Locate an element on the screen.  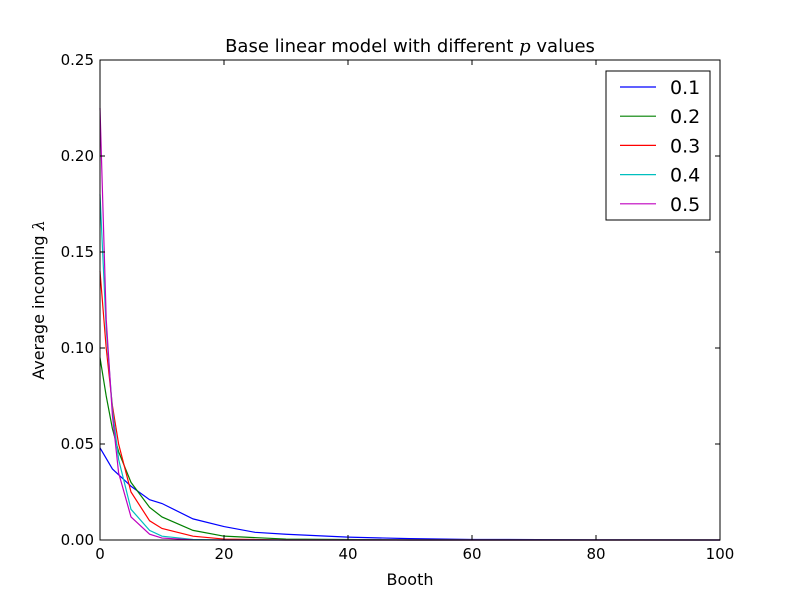
y-tick-label: 0.05 is located at coordinates (77, 444).